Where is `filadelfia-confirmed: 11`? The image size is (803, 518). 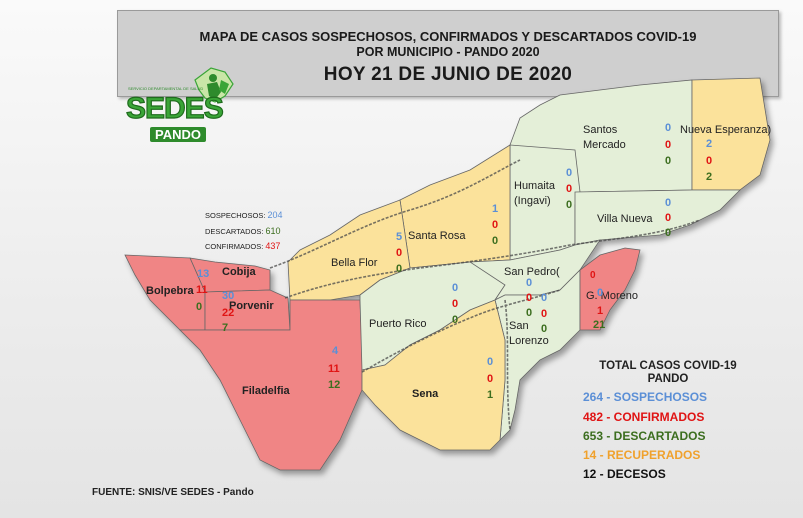
filadelfia-confirmed: 11 is located at coordinates (334, 369).